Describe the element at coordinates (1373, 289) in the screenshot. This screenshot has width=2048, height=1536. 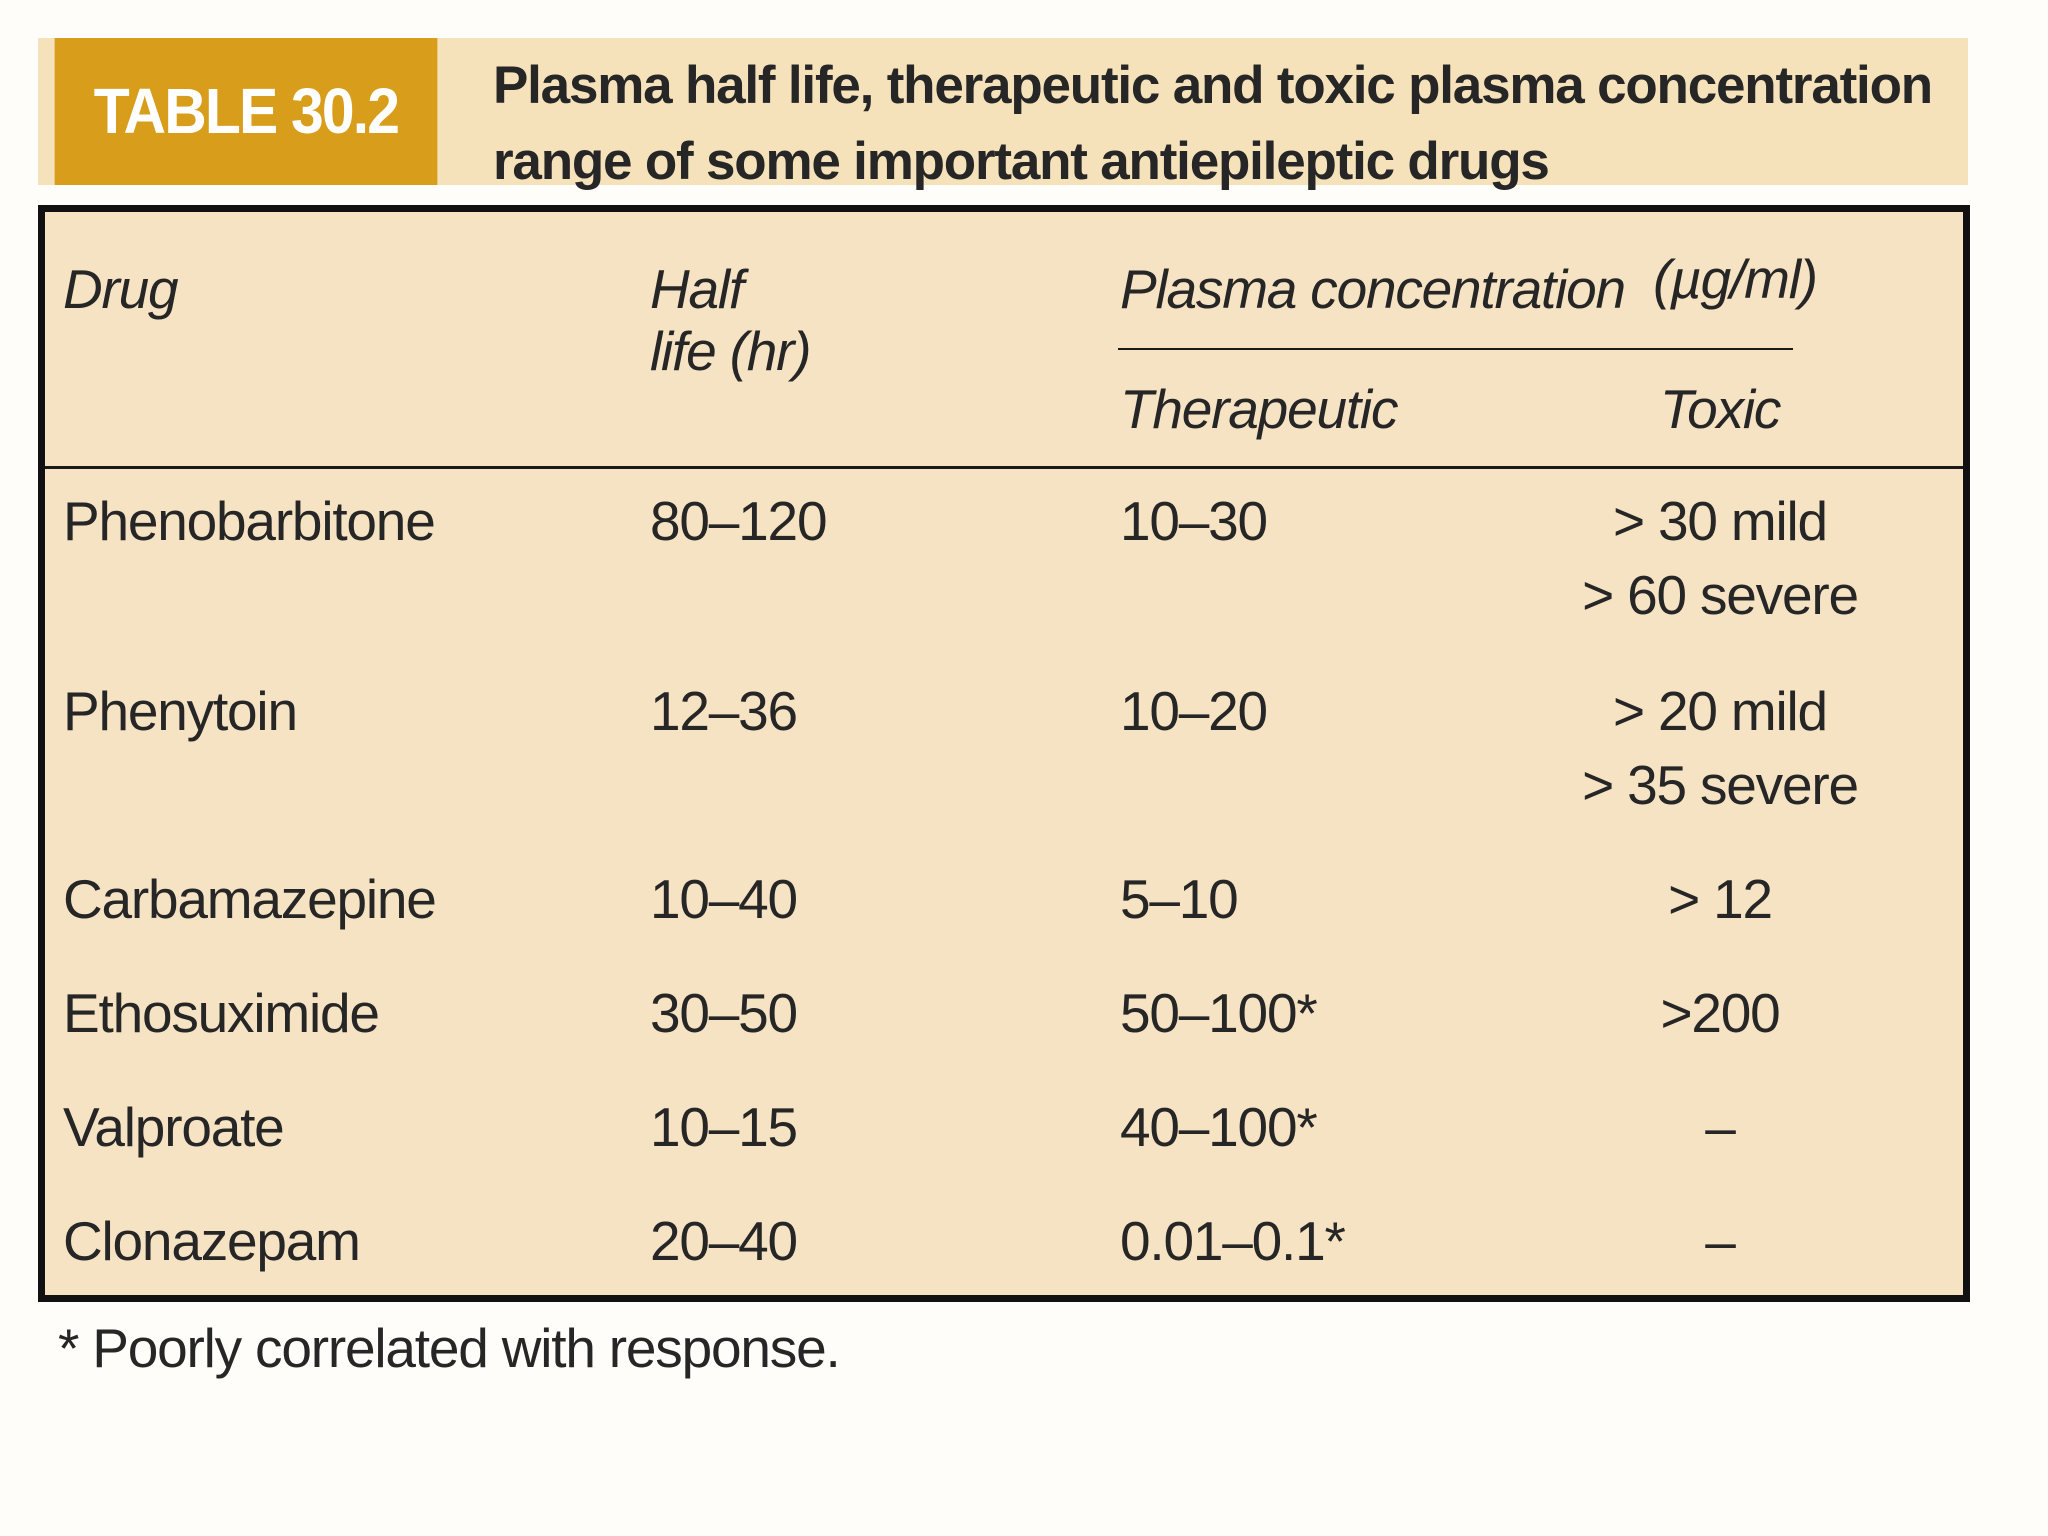
I see `plasma-concentration-label: Plasma concentration` at that location.